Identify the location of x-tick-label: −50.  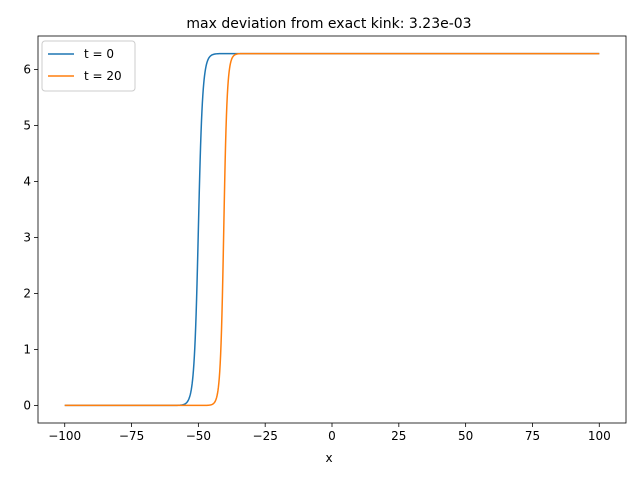
(198, 436).